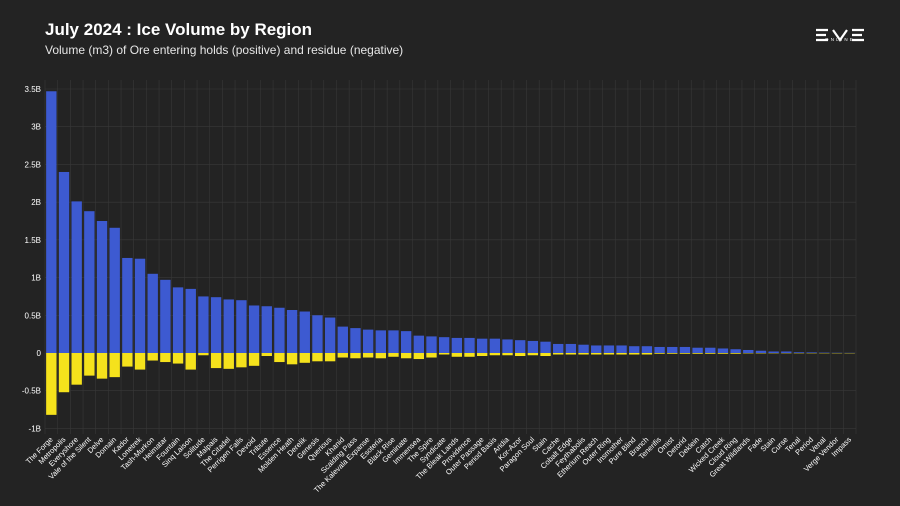 The width and height of the screenshot is (900, 506). Describe the element at coordinates (36, 202) in the screenshot. I see `y-tick-label: 2B` at that location.